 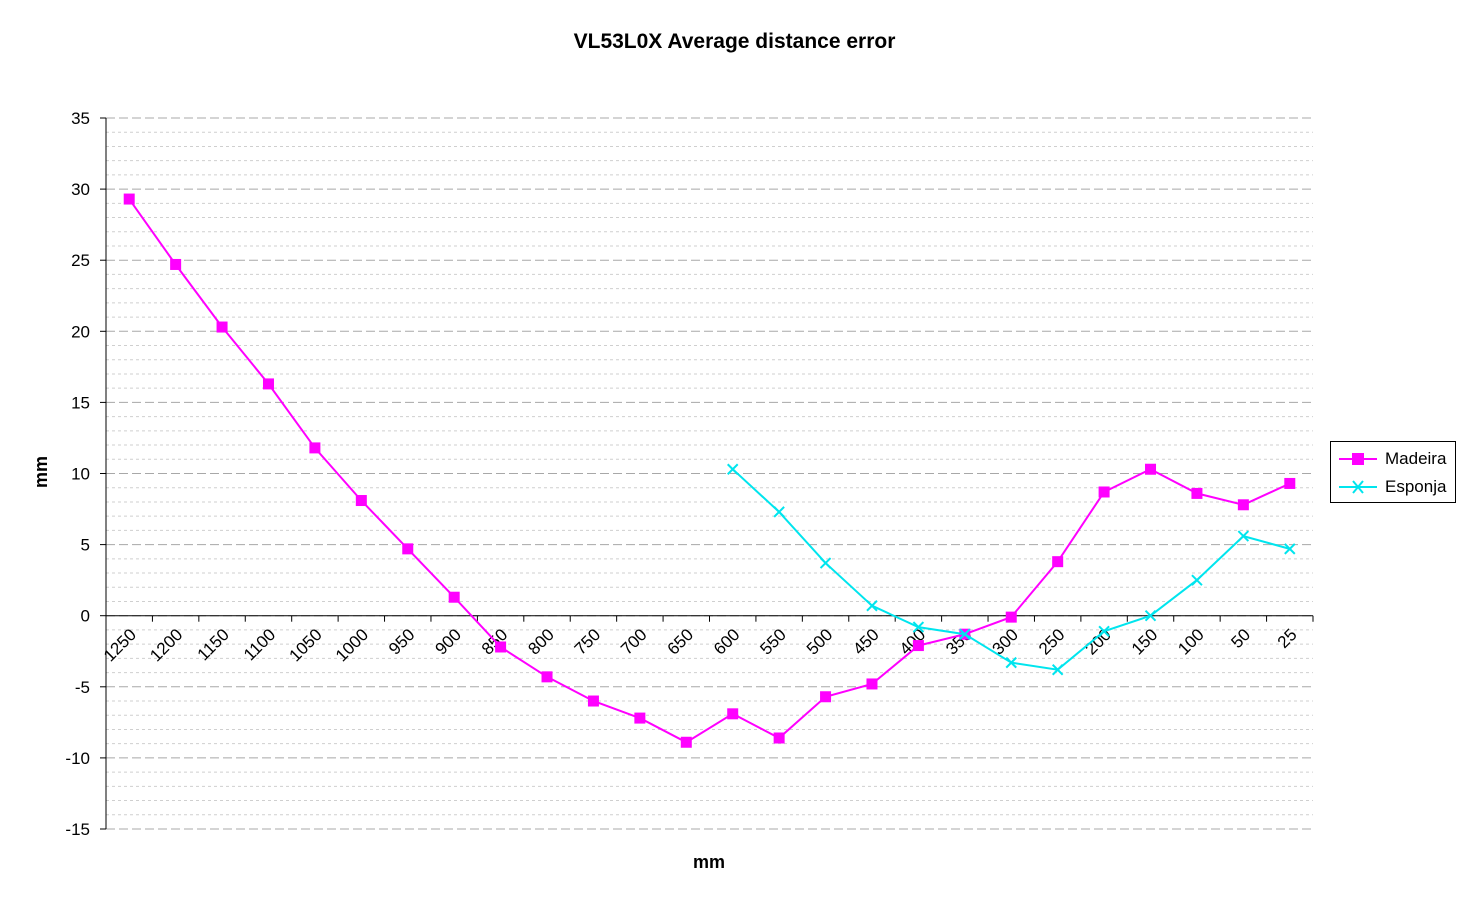 I want to click on y-tick-label: -15, so click(x=77, y=829).